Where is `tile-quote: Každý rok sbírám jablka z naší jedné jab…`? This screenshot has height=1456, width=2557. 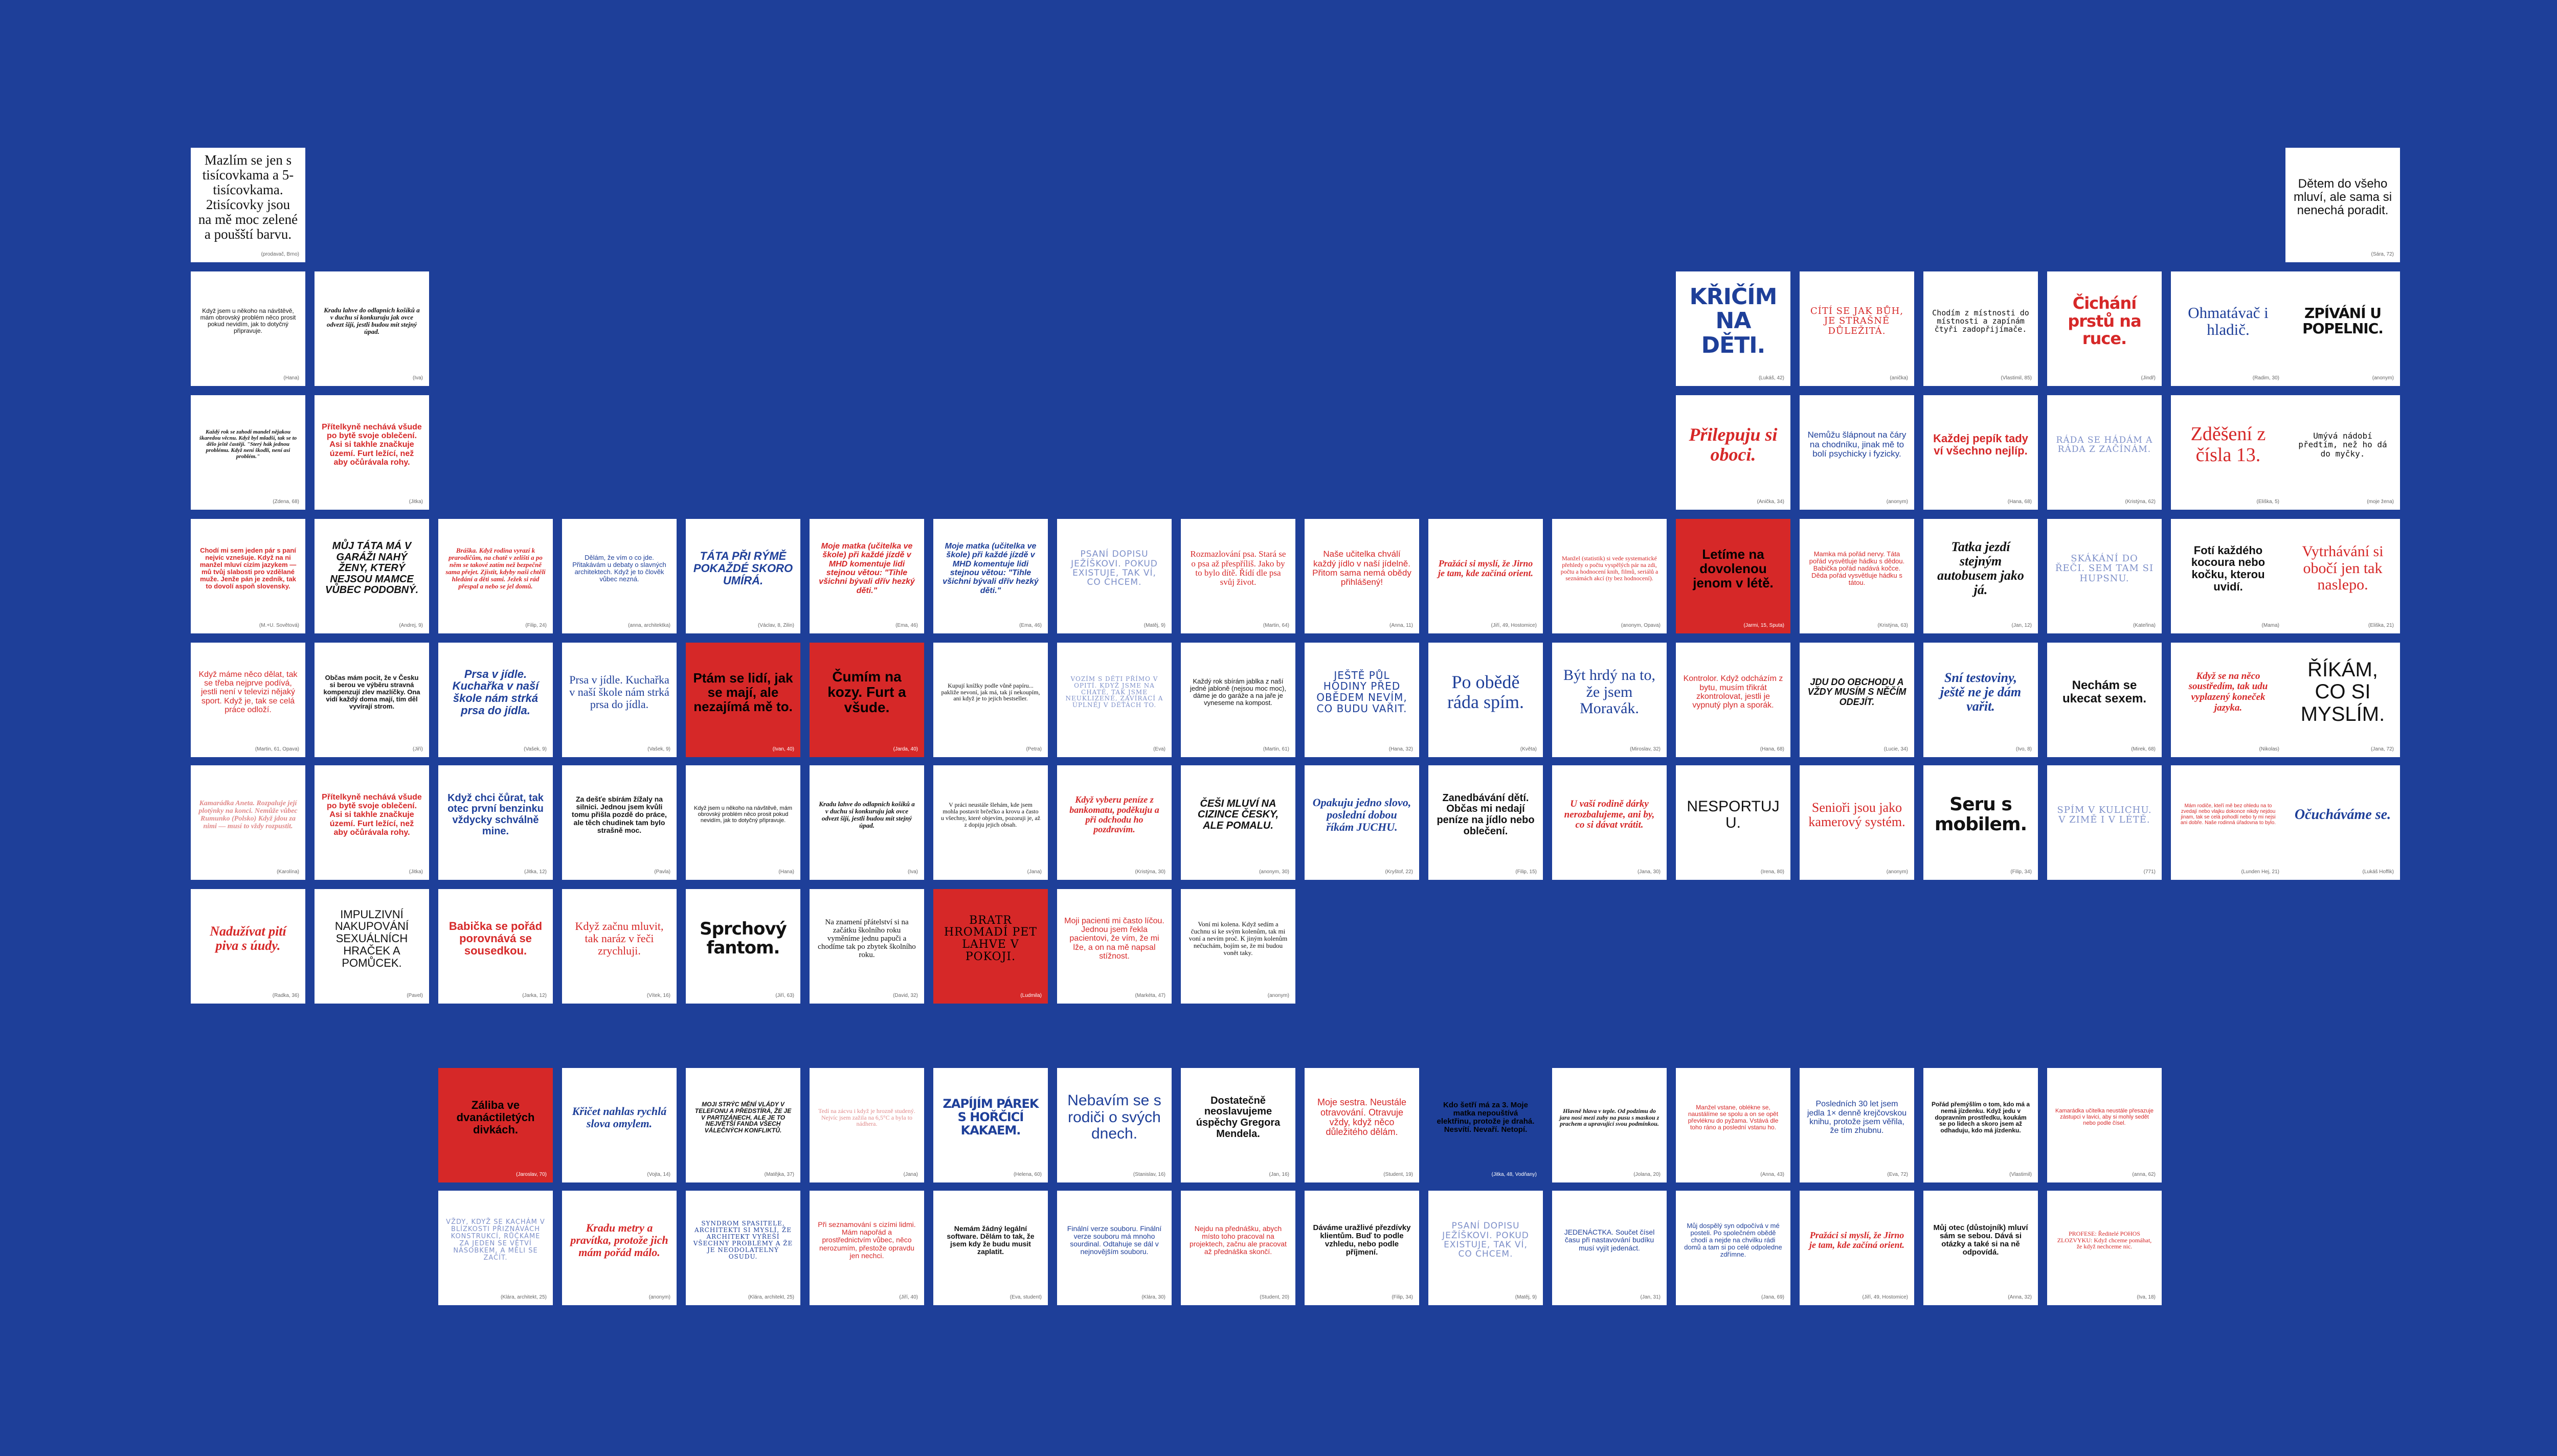 tile-quote: Každý rok sbírám jablka z naší jedné jab… is located at coordinates (1238, 692).